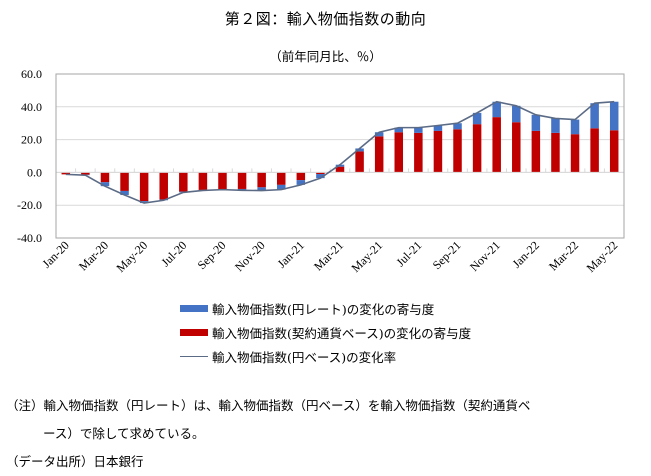 The image size is (651, 476). I want to click on x-tick-label: Mar-21, so click(328, 255).